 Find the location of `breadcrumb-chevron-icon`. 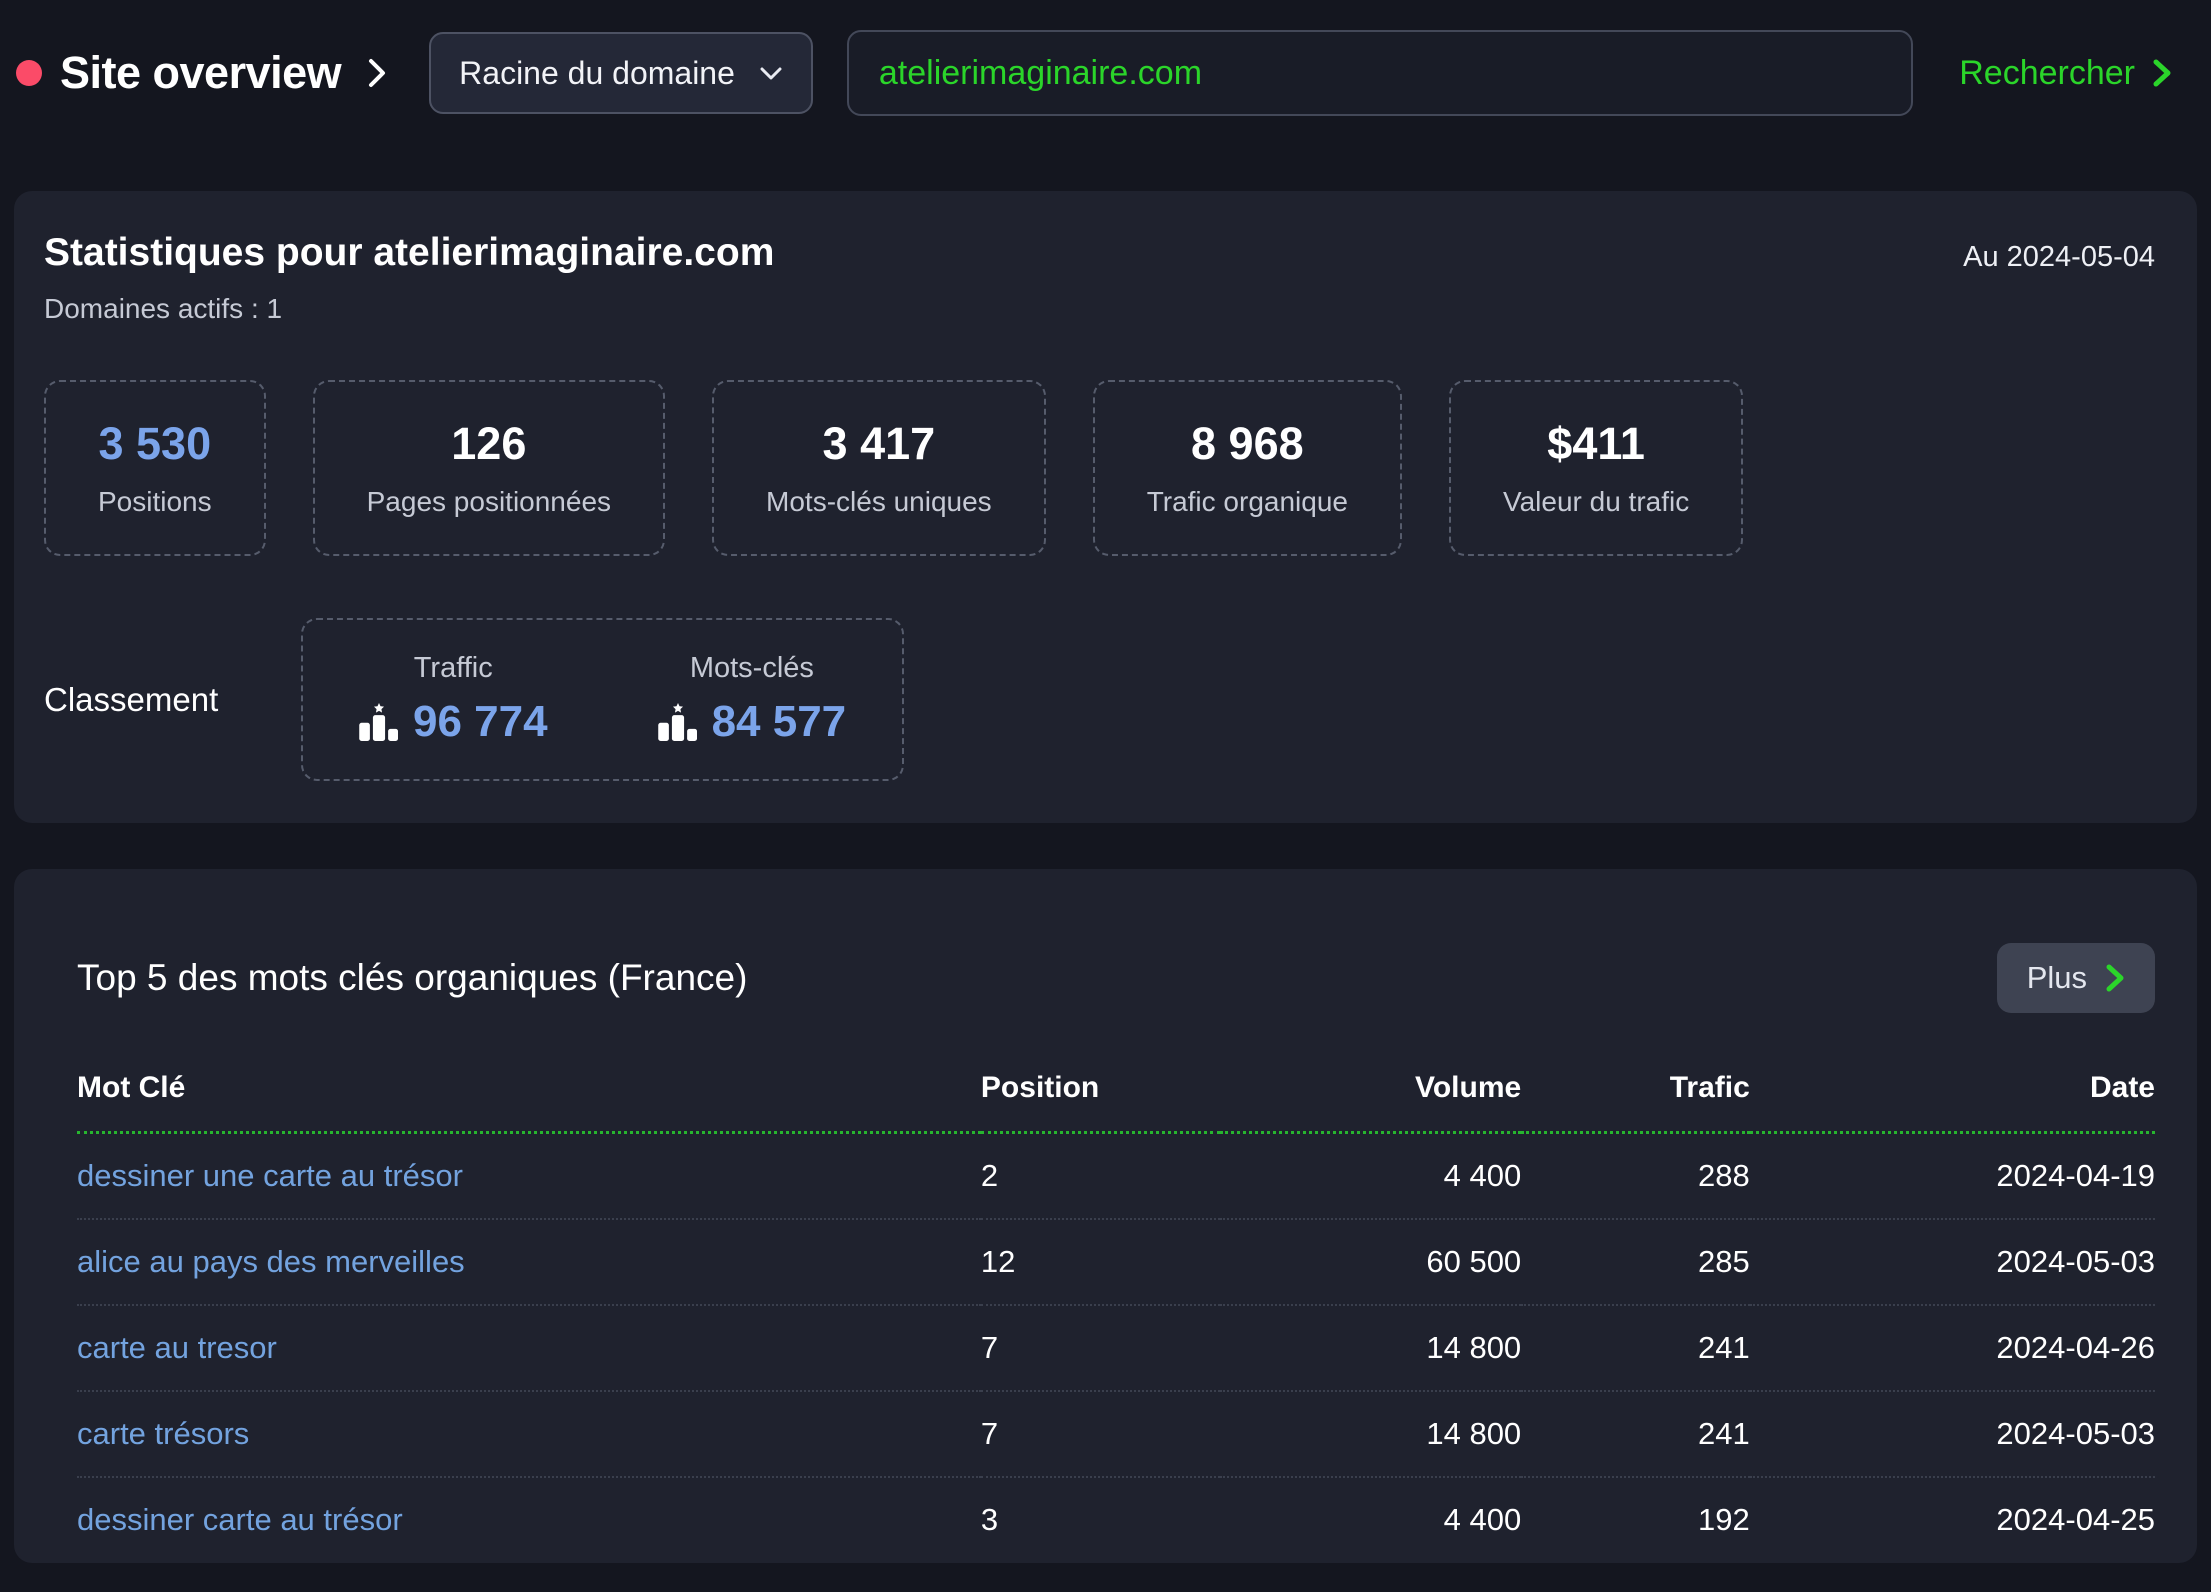

breadcrumb-chevron-icon is located at coordinates (377, 73).